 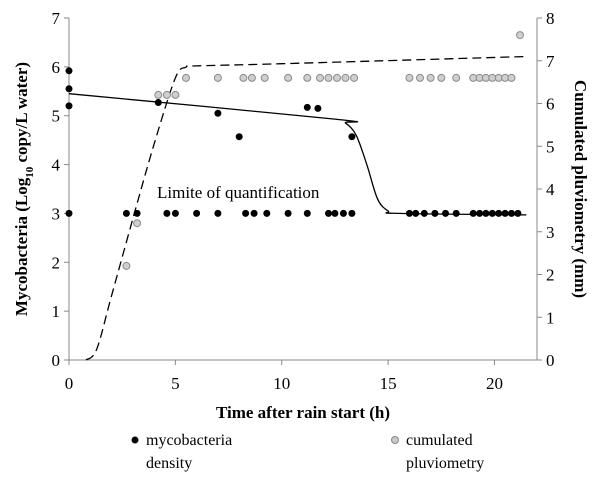 What do you see at coordinates (550, 18) in the screenshot?
I see `right-tick-label: 8` at bounding box center [550, 18].